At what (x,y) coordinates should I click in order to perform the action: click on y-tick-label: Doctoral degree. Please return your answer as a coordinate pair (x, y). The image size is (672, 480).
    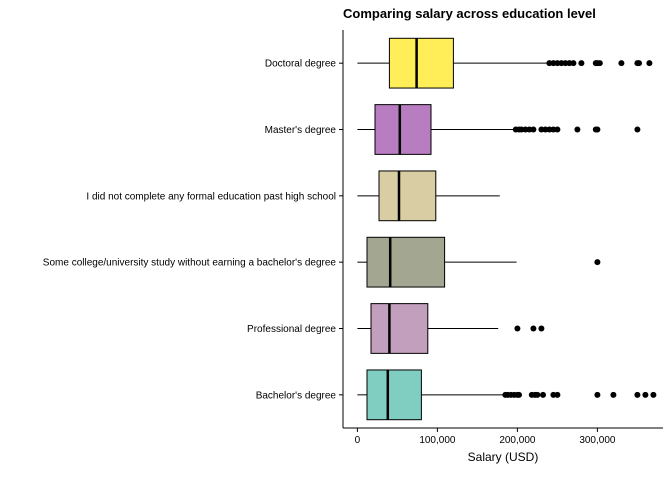
    Looking at the image, I should click on (301, 64).